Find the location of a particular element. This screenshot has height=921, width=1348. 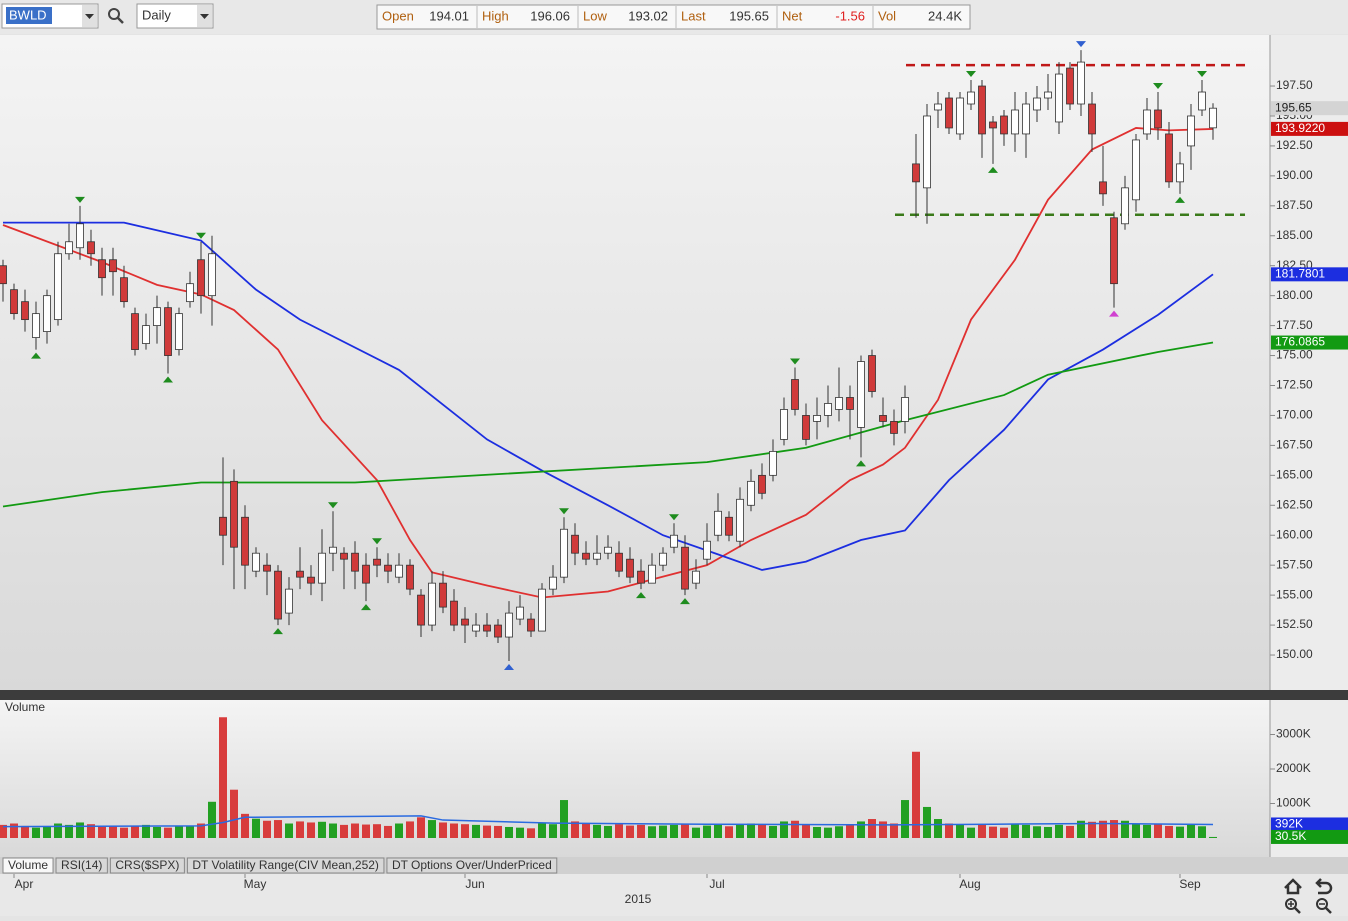

search-icon is located at coordinates (116, 16).